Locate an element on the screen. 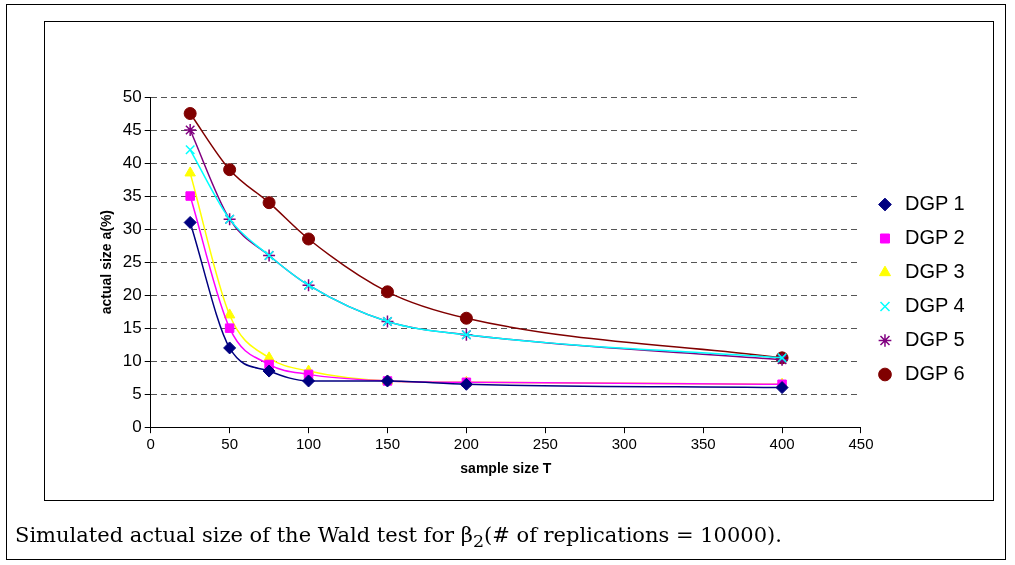 The width and height of the screenshot is (1015, 565). y-tick-label: 0 is located at coordinates (137, 426).